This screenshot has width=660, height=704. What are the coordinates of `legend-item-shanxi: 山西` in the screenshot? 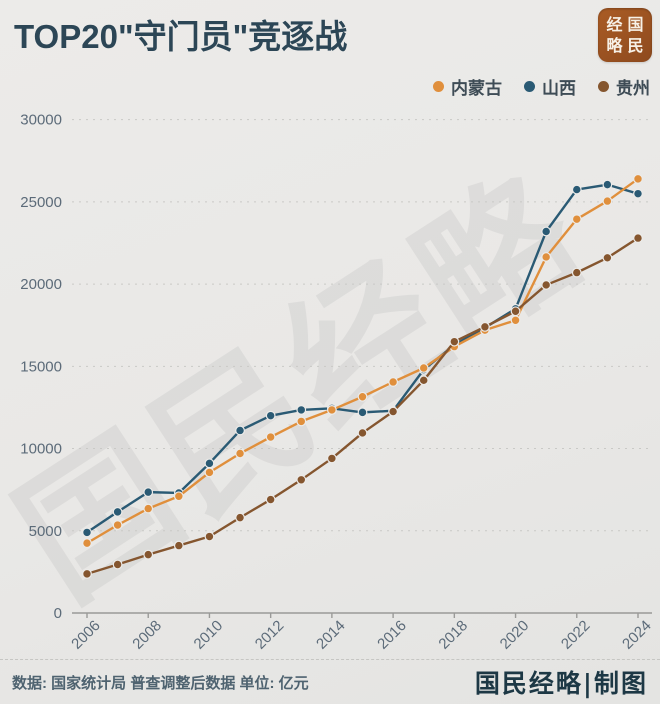 It's located at (550, 86).